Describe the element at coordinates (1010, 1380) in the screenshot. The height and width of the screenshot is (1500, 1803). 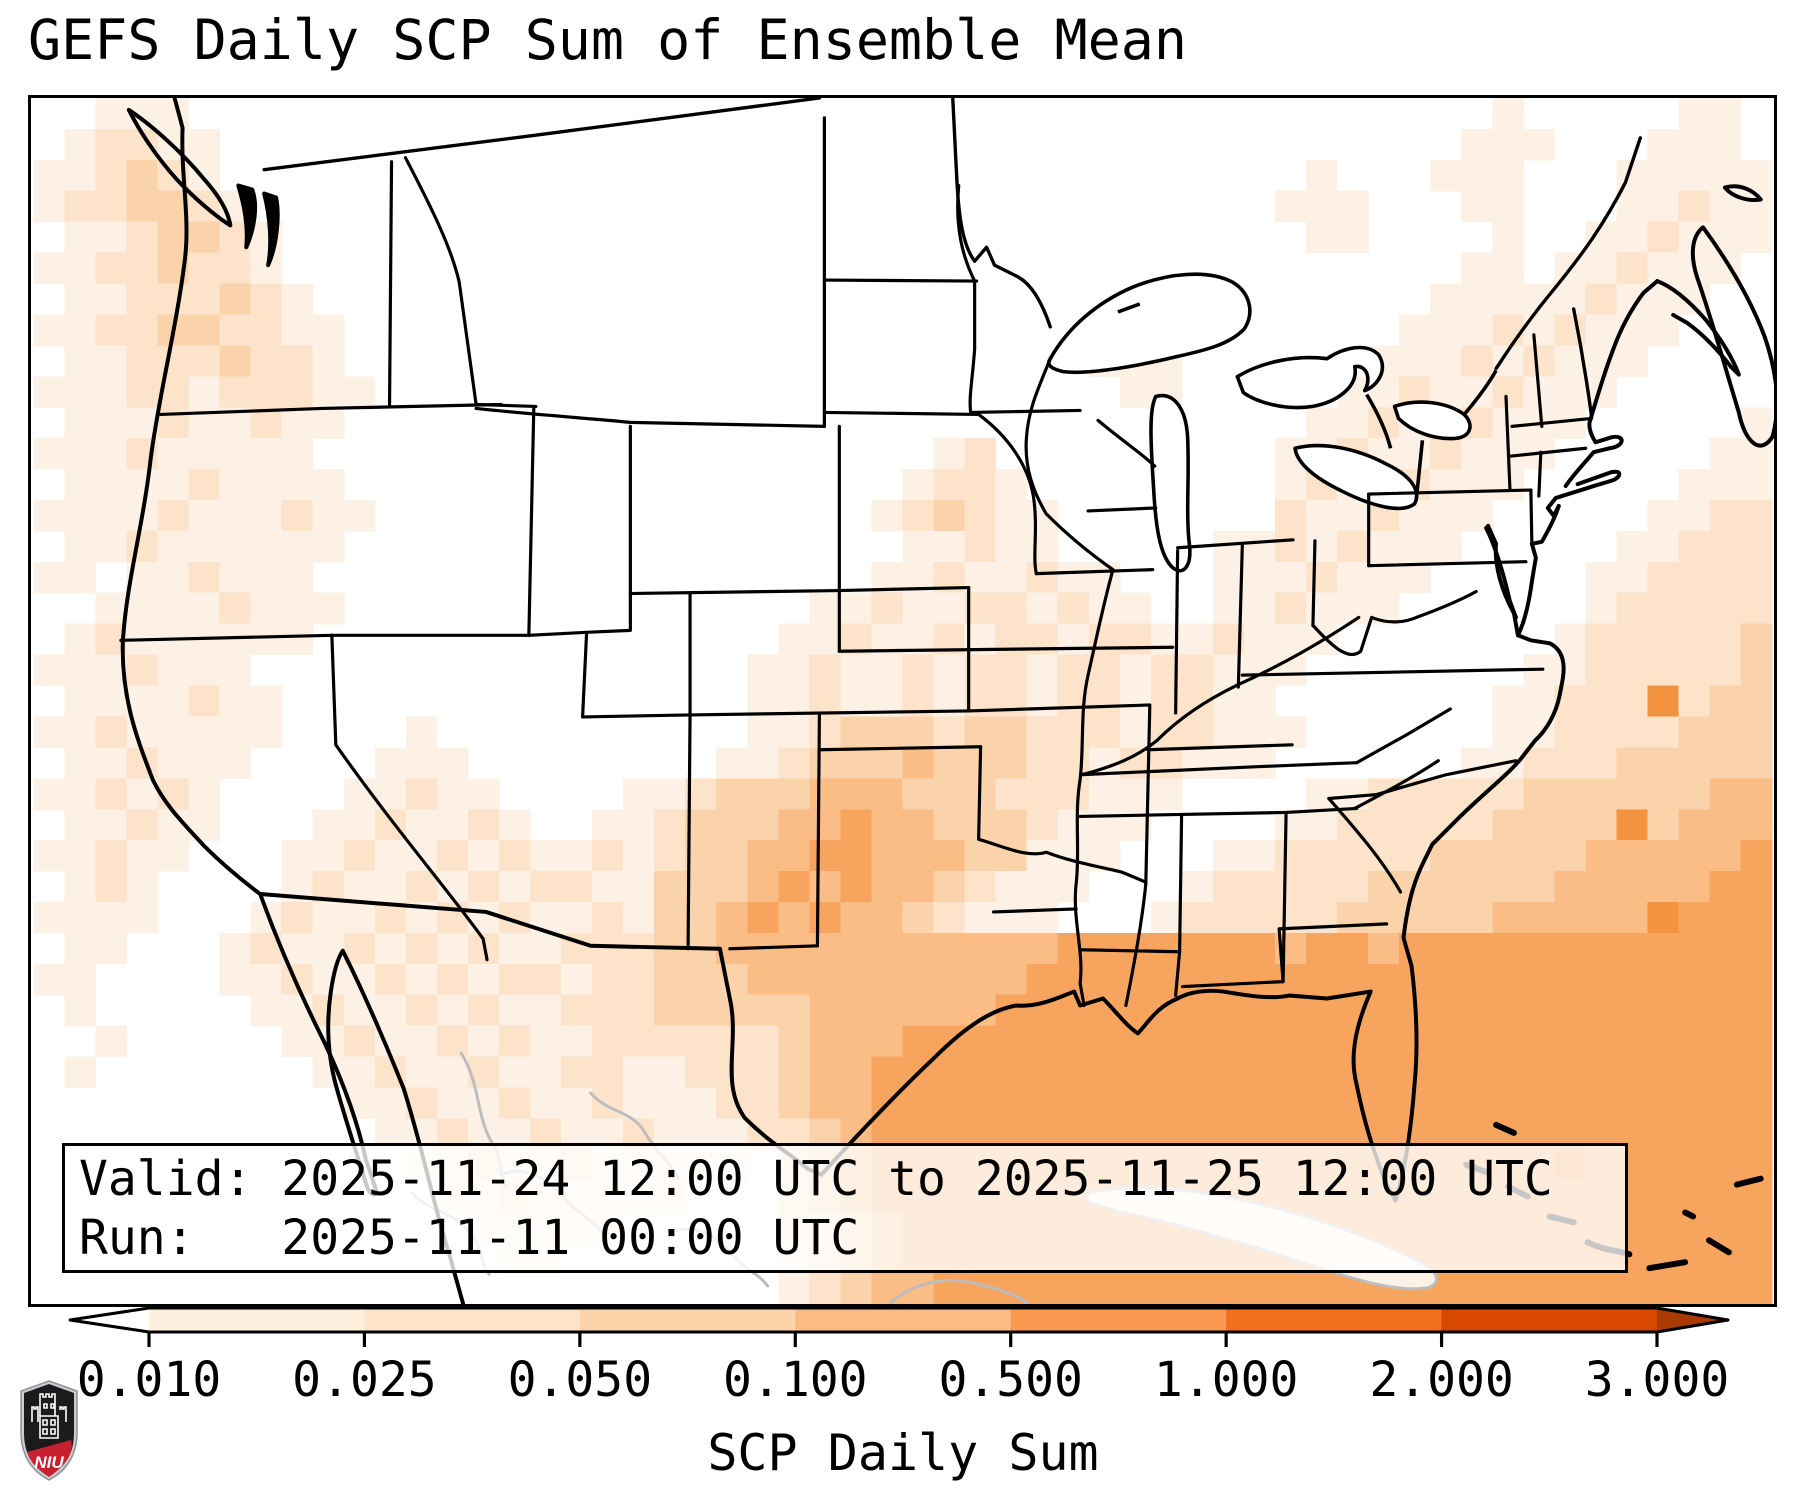
I see `colorbar-tick-label: 0.500` at that location.